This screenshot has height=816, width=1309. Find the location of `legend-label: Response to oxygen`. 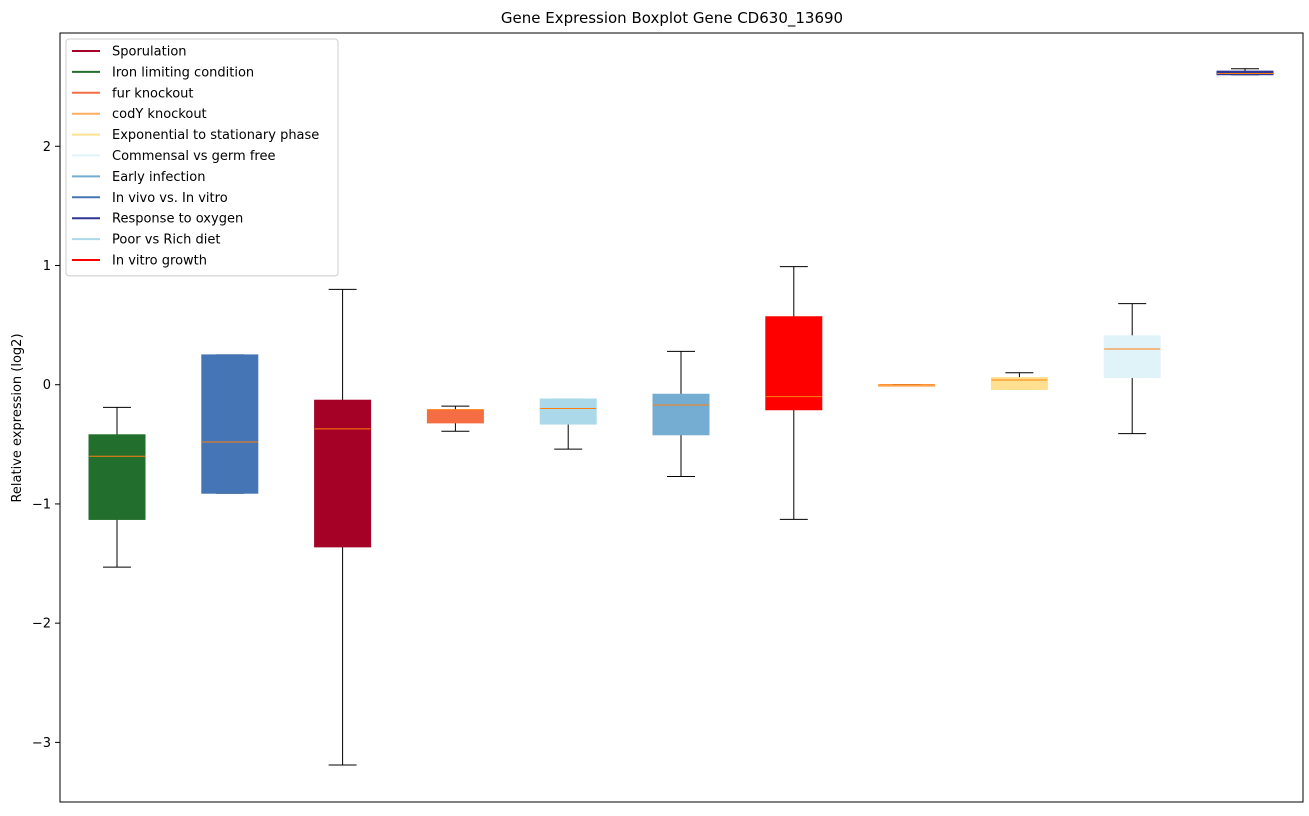

legend-label: Response to oxygen is located at coordinates (177, 219).